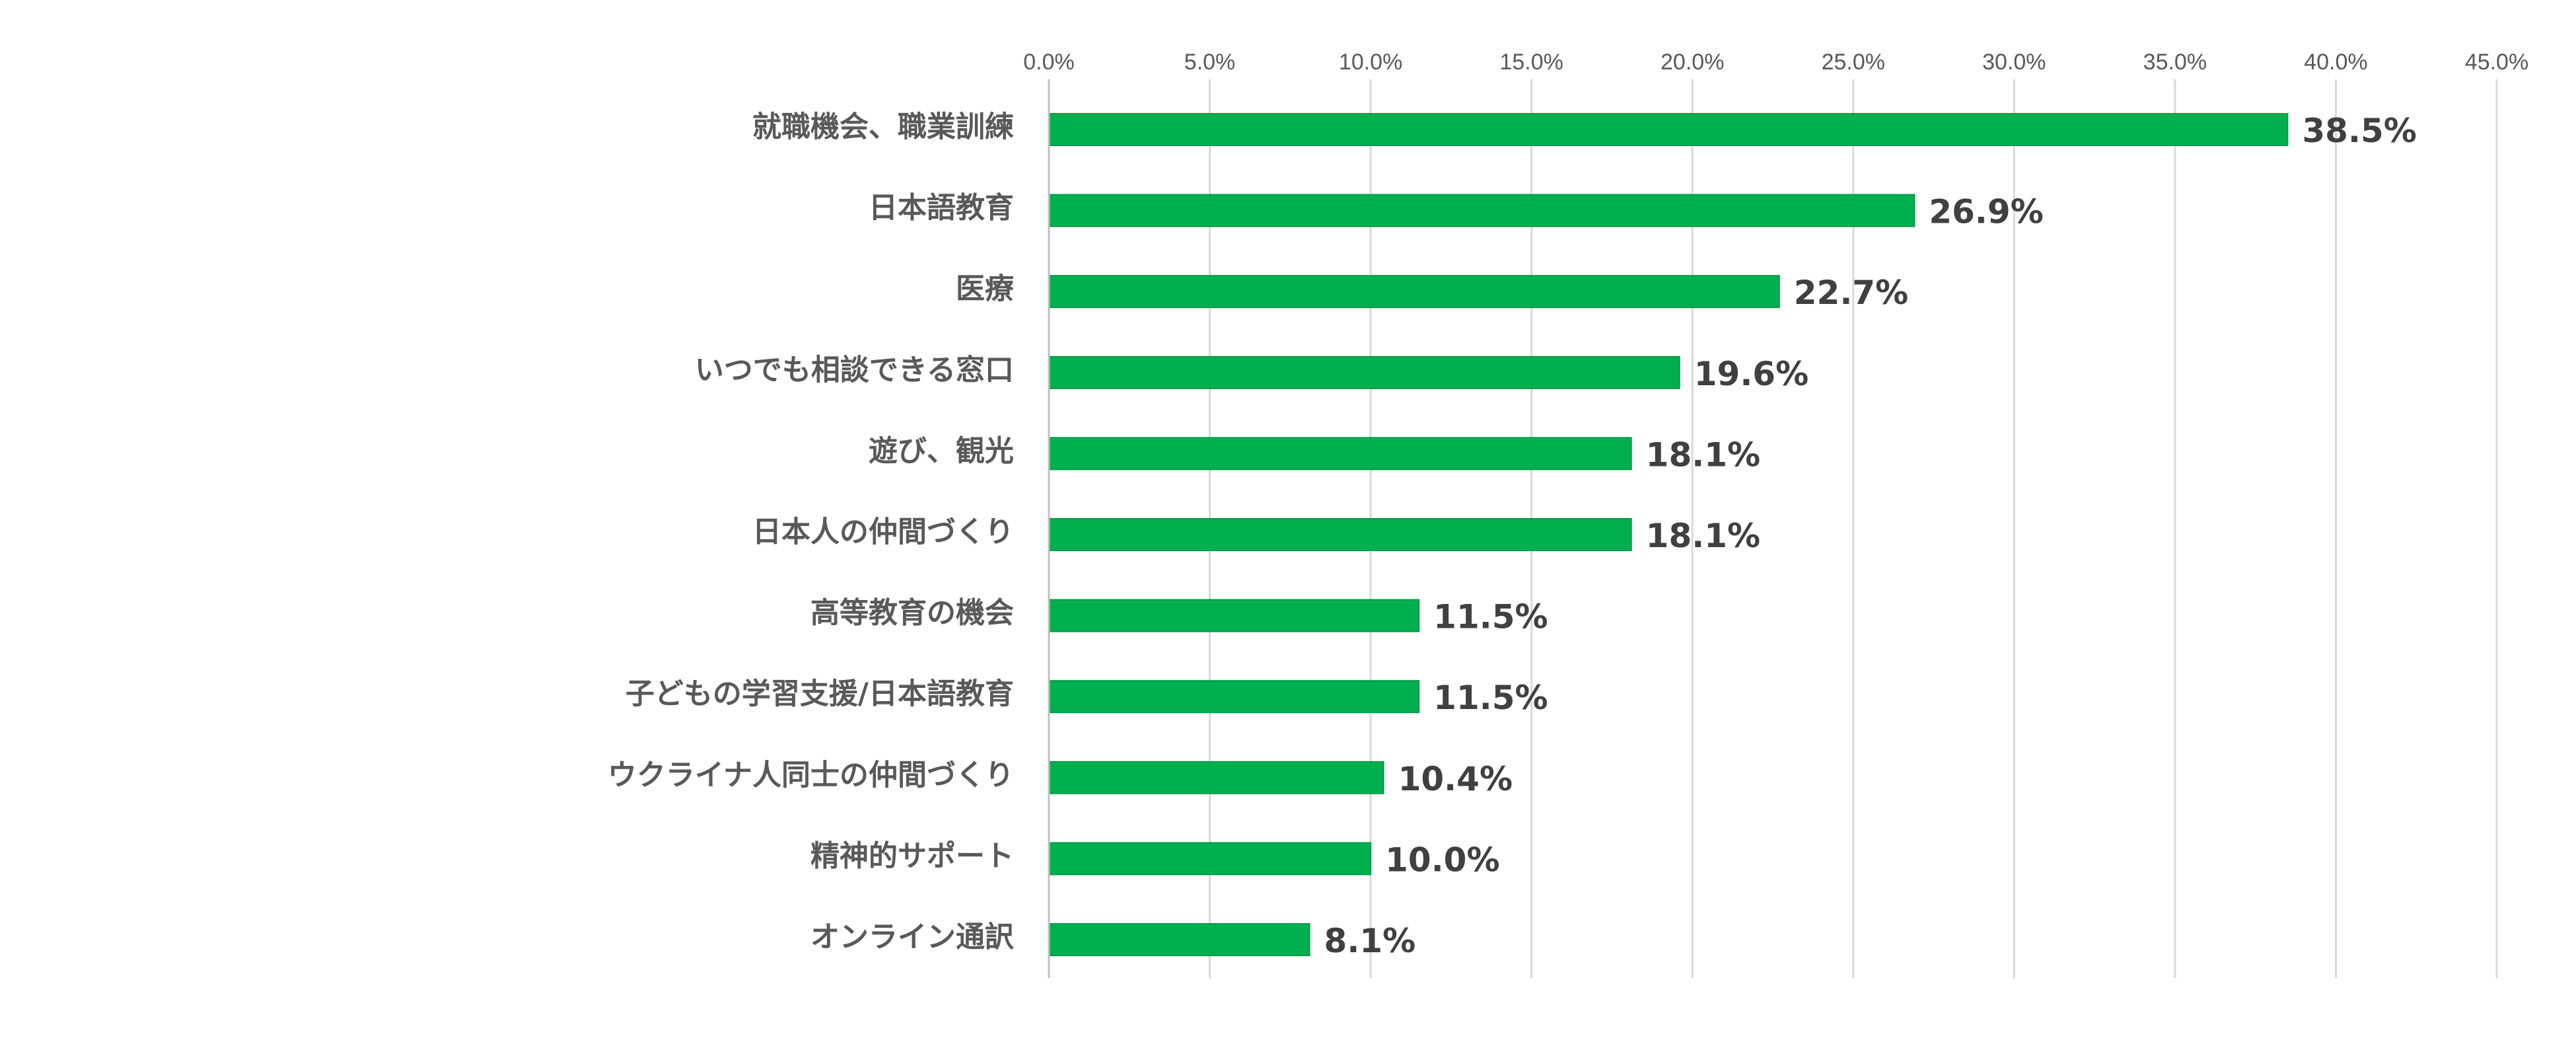 This screenshot has width=2576, height=1052. Describe the element at coordinates (912, 856) in the screenshot. I see `category-label: 精神的サポート` at that location.